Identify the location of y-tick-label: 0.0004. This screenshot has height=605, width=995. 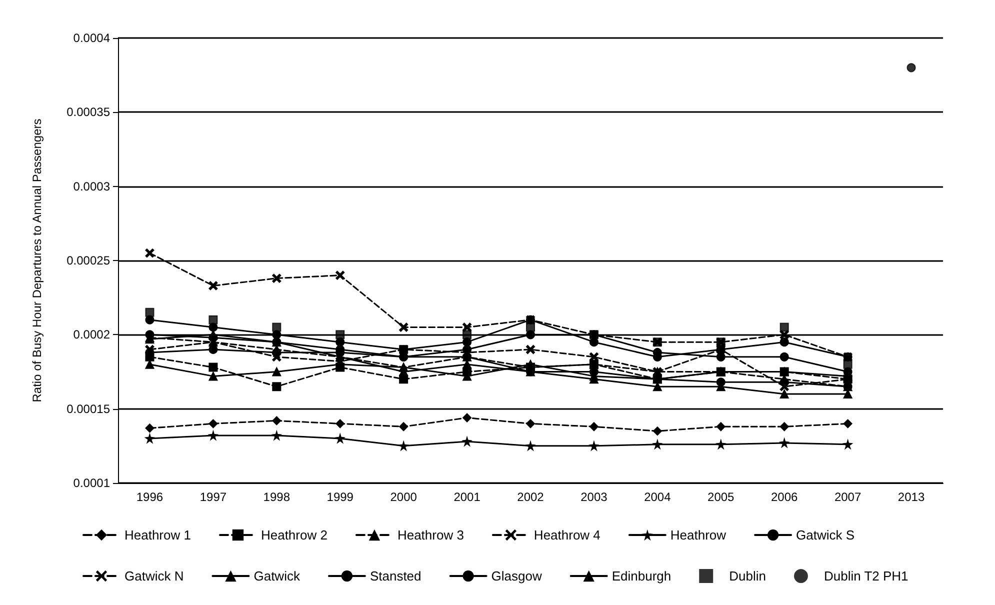
(91, 38).